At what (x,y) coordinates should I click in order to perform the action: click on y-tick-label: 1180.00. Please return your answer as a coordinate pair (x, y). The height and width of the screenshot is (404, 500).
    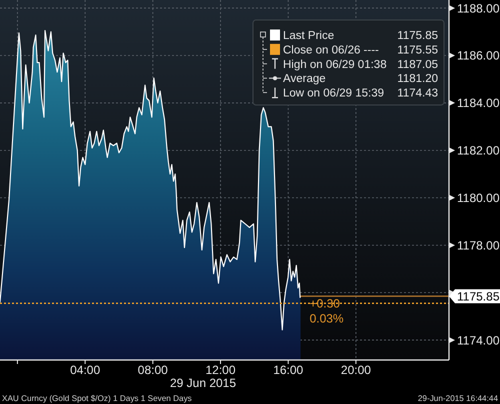
    Looking at the image, I should click on (478, 197).